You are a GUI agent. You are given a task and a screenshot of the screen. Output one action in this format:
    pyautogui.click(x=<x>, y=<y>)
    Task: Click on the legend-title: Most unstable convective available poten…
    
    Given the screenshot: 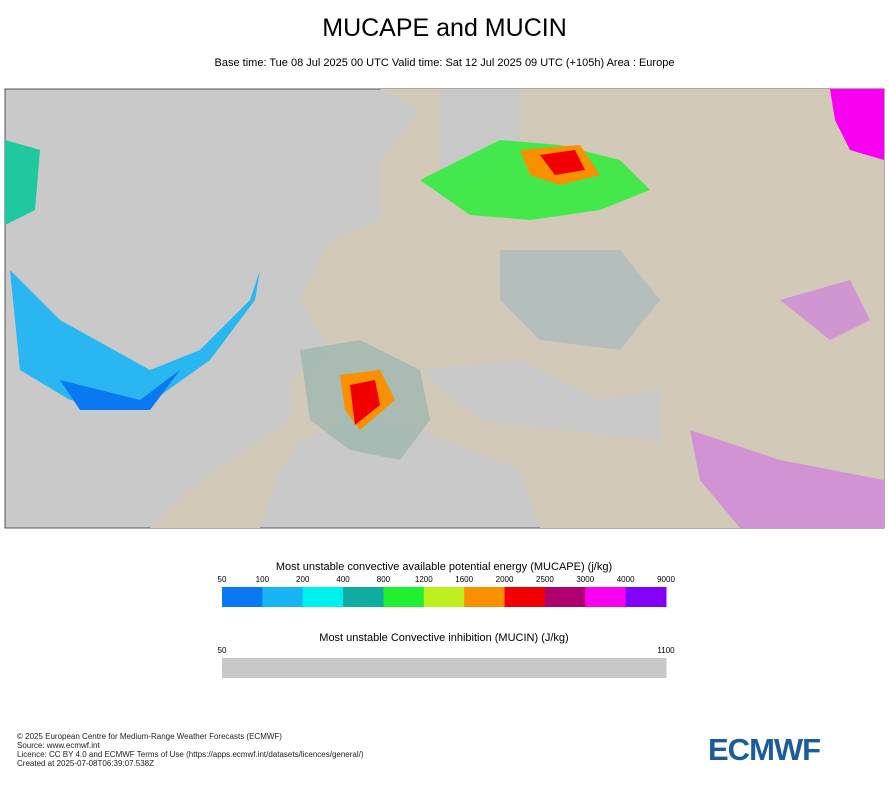 What is the action you would take?
    pyautogui.click(x=444, y=567)
    